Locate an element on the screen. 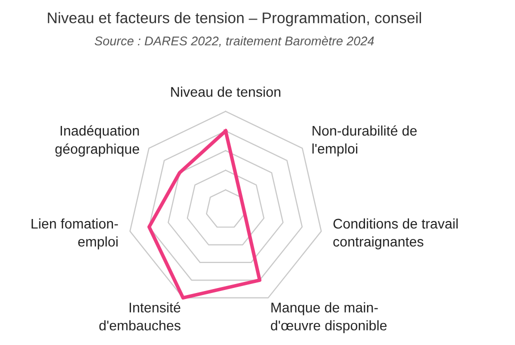  spoke-label: Conditions de travail contraignantes is located at coordinates (395, 234).